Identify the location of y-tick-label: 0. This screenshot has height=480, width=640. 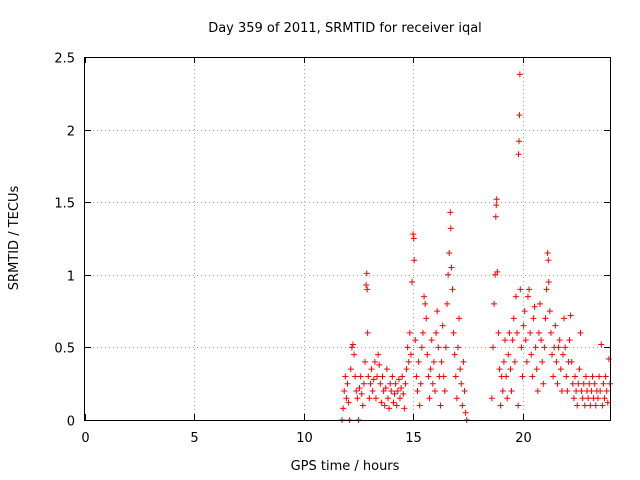
(71, 422).